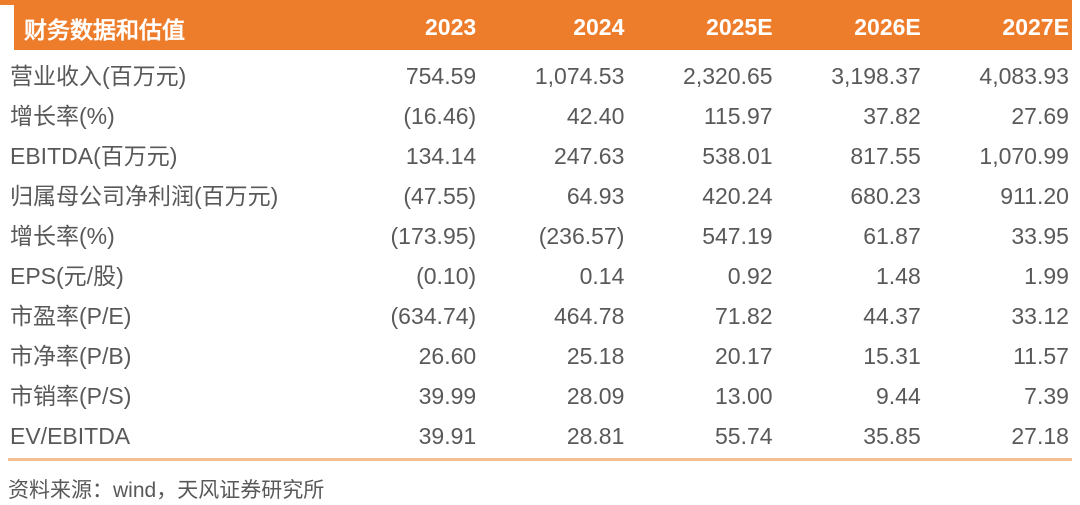  I want to click on table-row: 市盈率(P/E) (634.74) 464.78 71.82 44.37 33.12, so click(535, 316).